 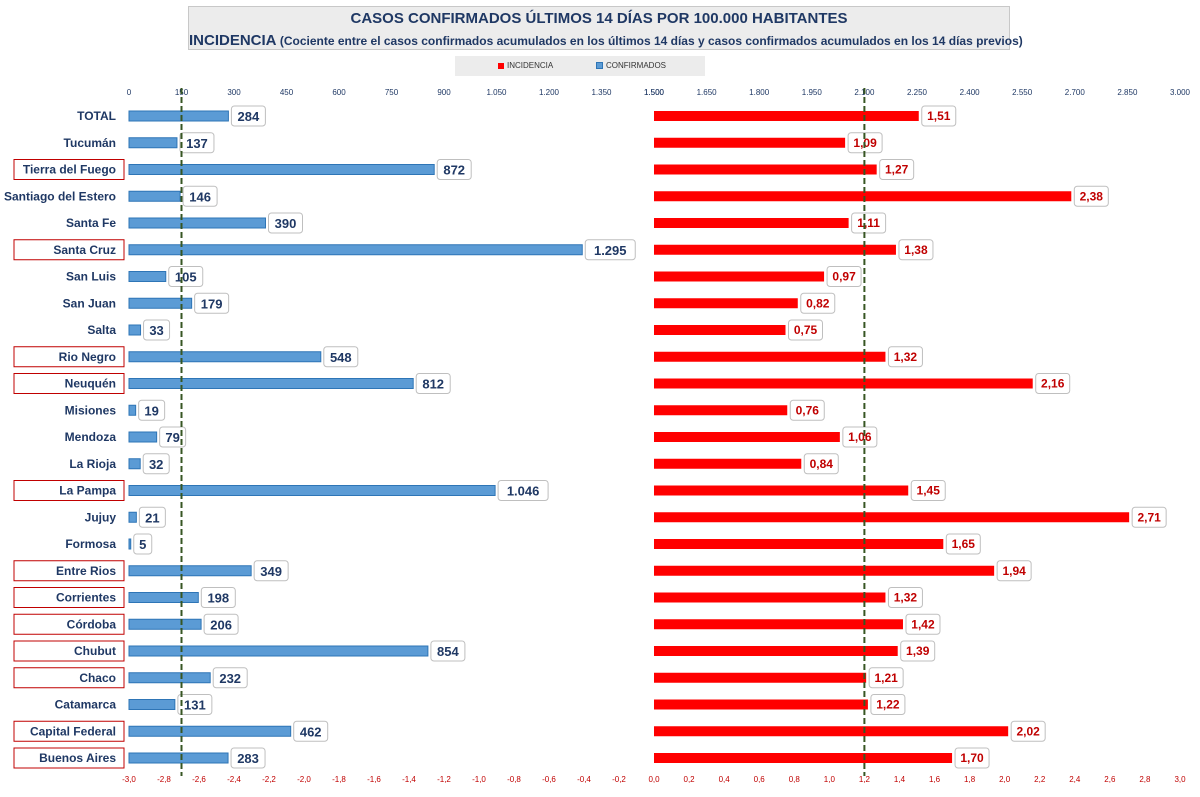 What do you see at coordinates (707, 92) in the screenshot?
I see `top-tick-incidencia: 1.650` at bounding box center [707, 92].